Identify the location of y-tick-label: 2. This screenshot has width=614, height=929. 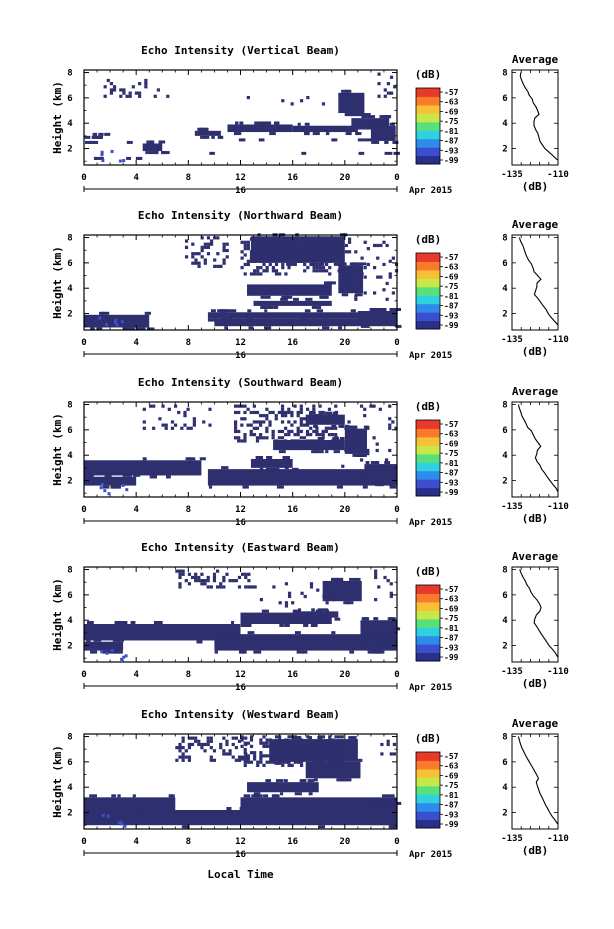
(69, 647).